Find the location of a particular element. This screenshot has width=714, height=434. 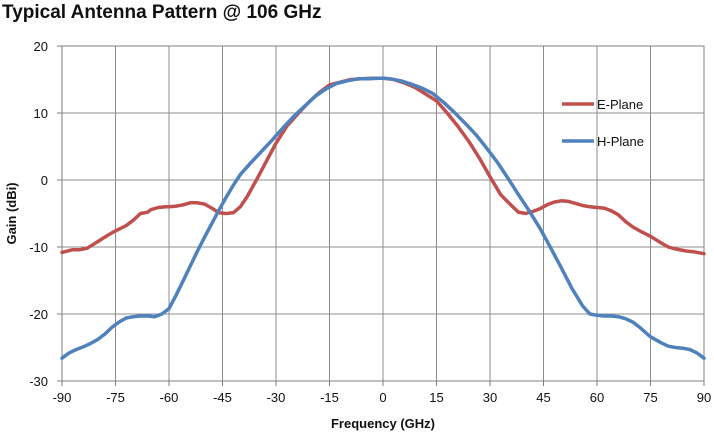

legend-label-e-plane: E-Plane is located at coordinates (620, 104).